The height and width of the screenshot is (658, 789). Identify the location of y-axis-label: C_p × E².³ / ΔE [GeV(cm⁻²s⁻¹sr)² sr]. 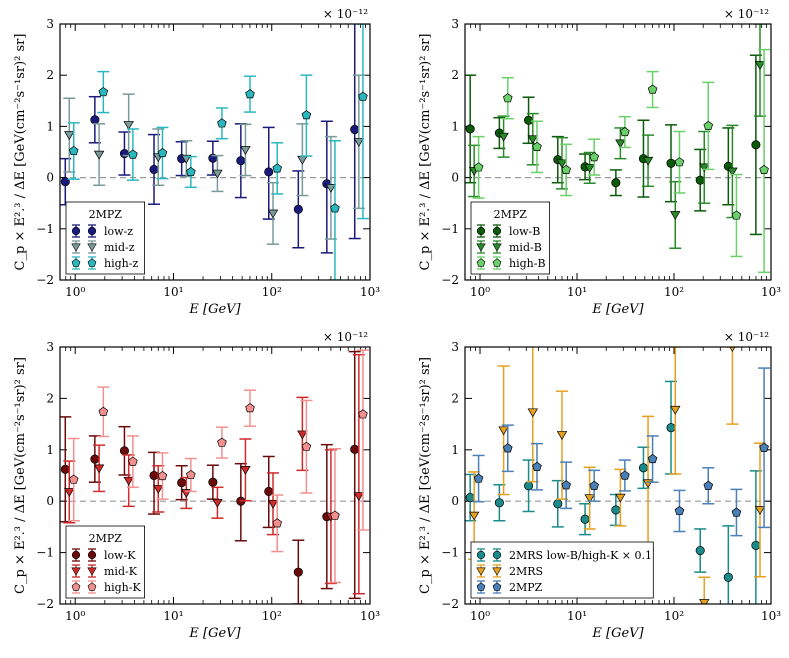
(20, 152).